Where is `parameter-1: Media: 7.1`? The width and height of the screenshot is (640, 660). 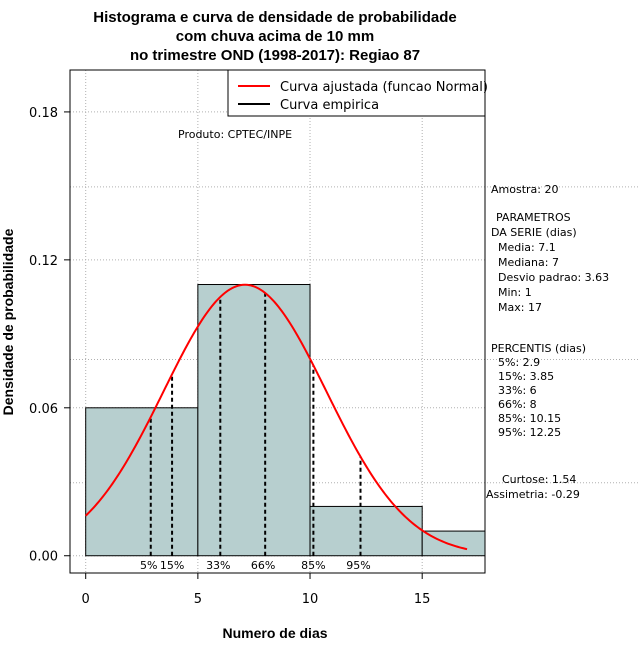 parameter-1: Media: 7.1 is located at coordinates (527, 247).